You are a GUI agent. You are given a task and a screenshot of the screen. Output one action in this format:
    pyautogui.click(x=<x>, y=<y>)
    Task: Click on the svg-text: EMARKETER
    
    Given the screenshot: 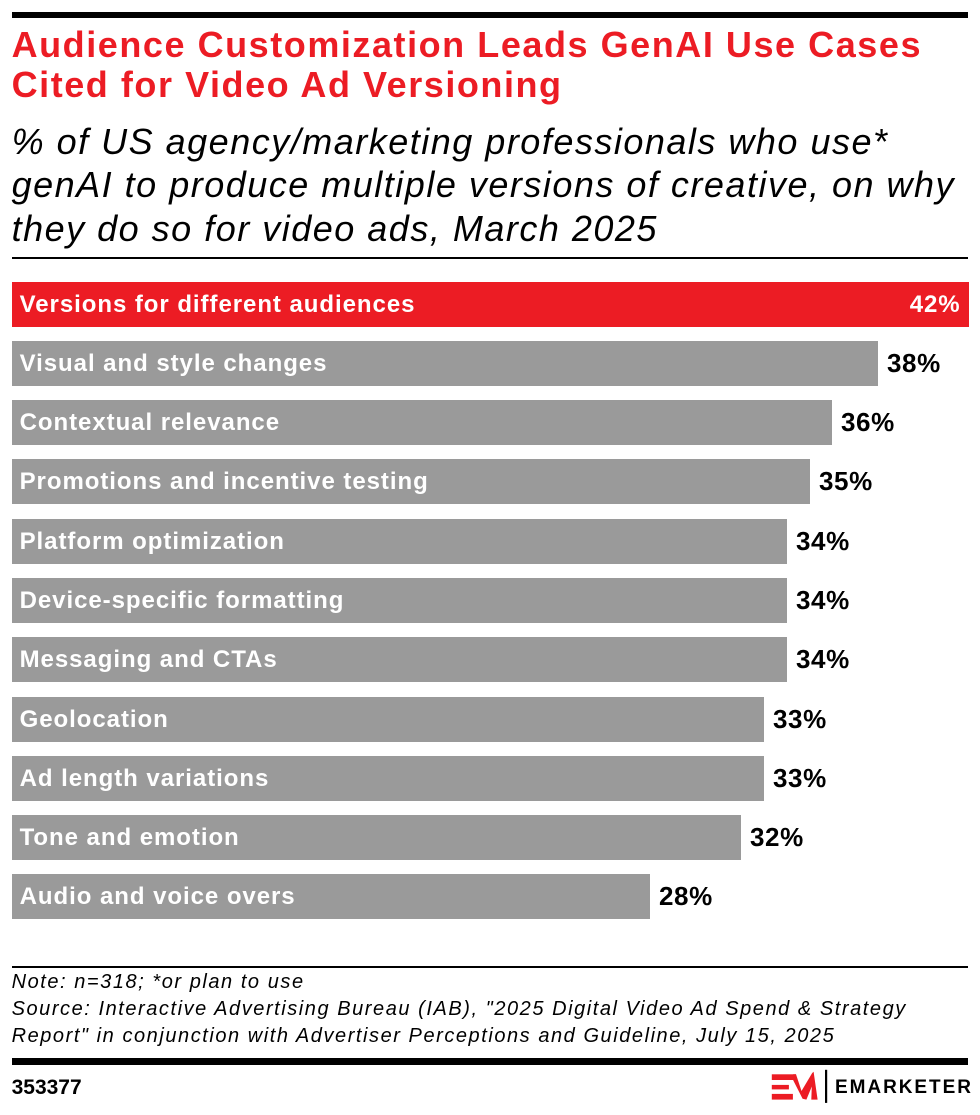 What is the action you would take?
    pyautogui.click(x=904, y=1087)
    